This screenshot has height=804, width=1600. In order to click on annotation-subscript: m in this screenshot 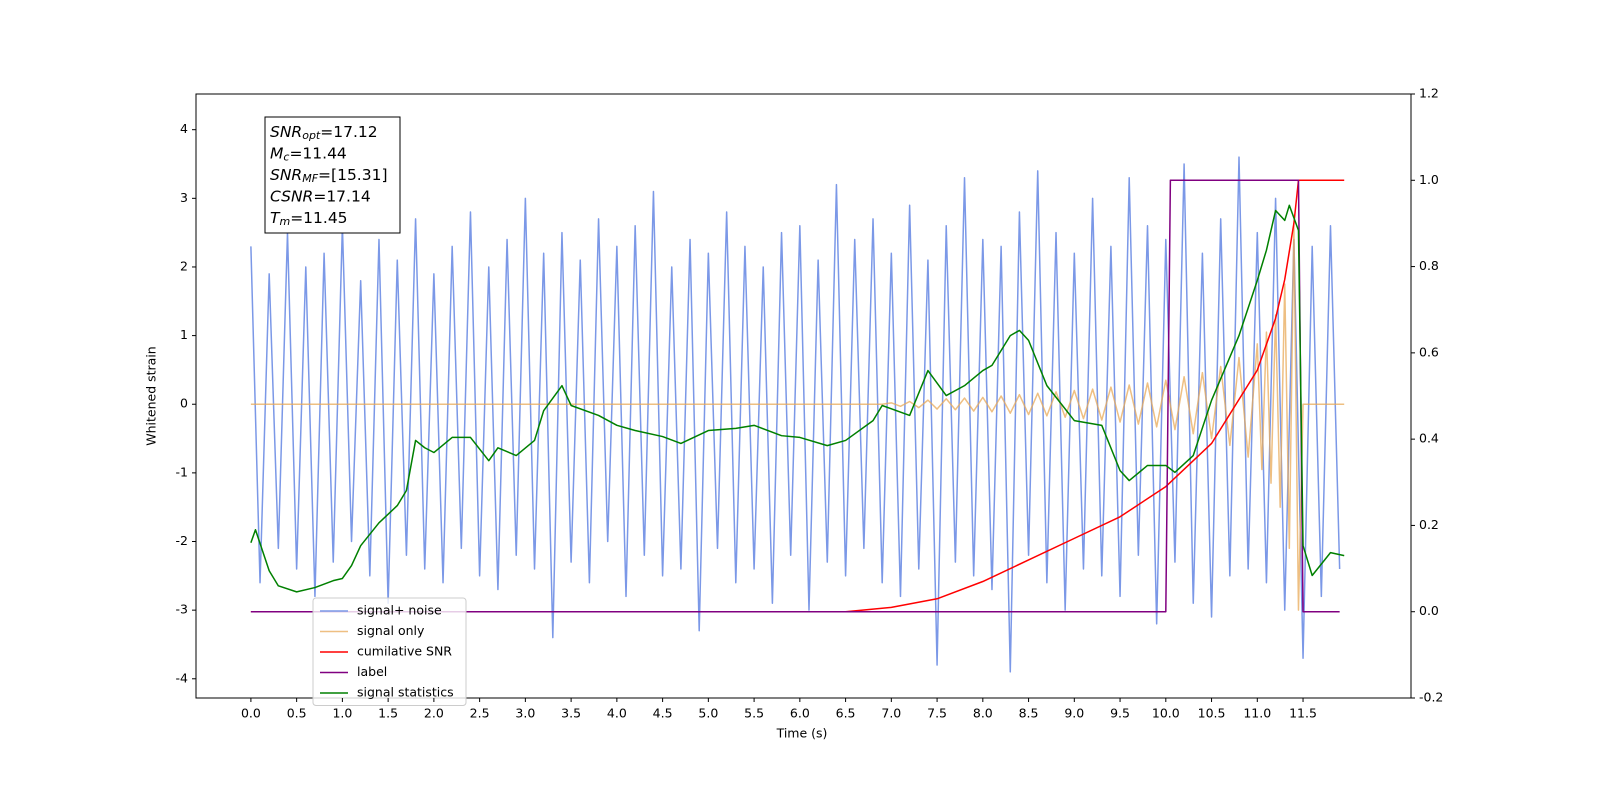, I will do `click(284, 221)`.